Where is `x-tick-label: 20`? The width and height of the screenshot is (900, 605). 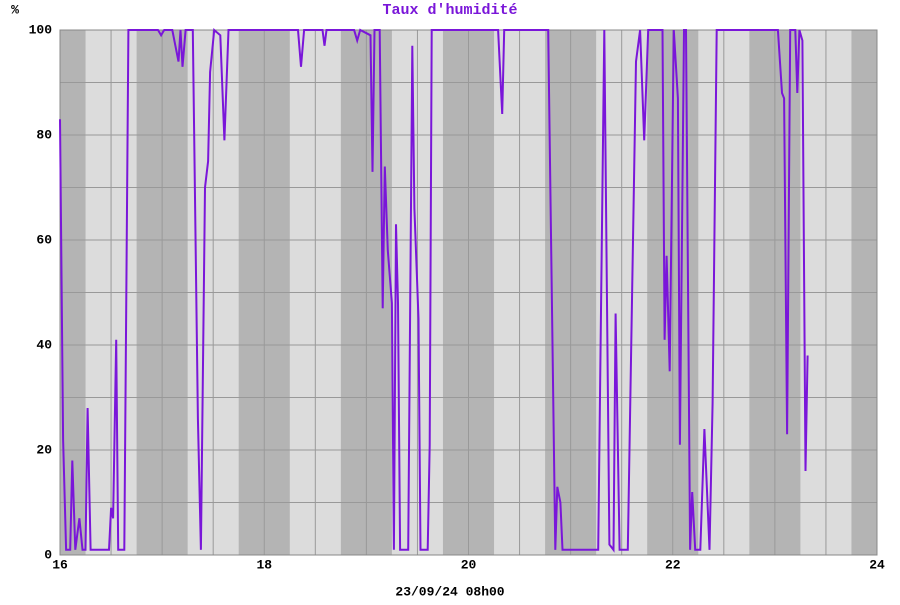
x-tick-label: 20 is located at coordinates (469, 564).